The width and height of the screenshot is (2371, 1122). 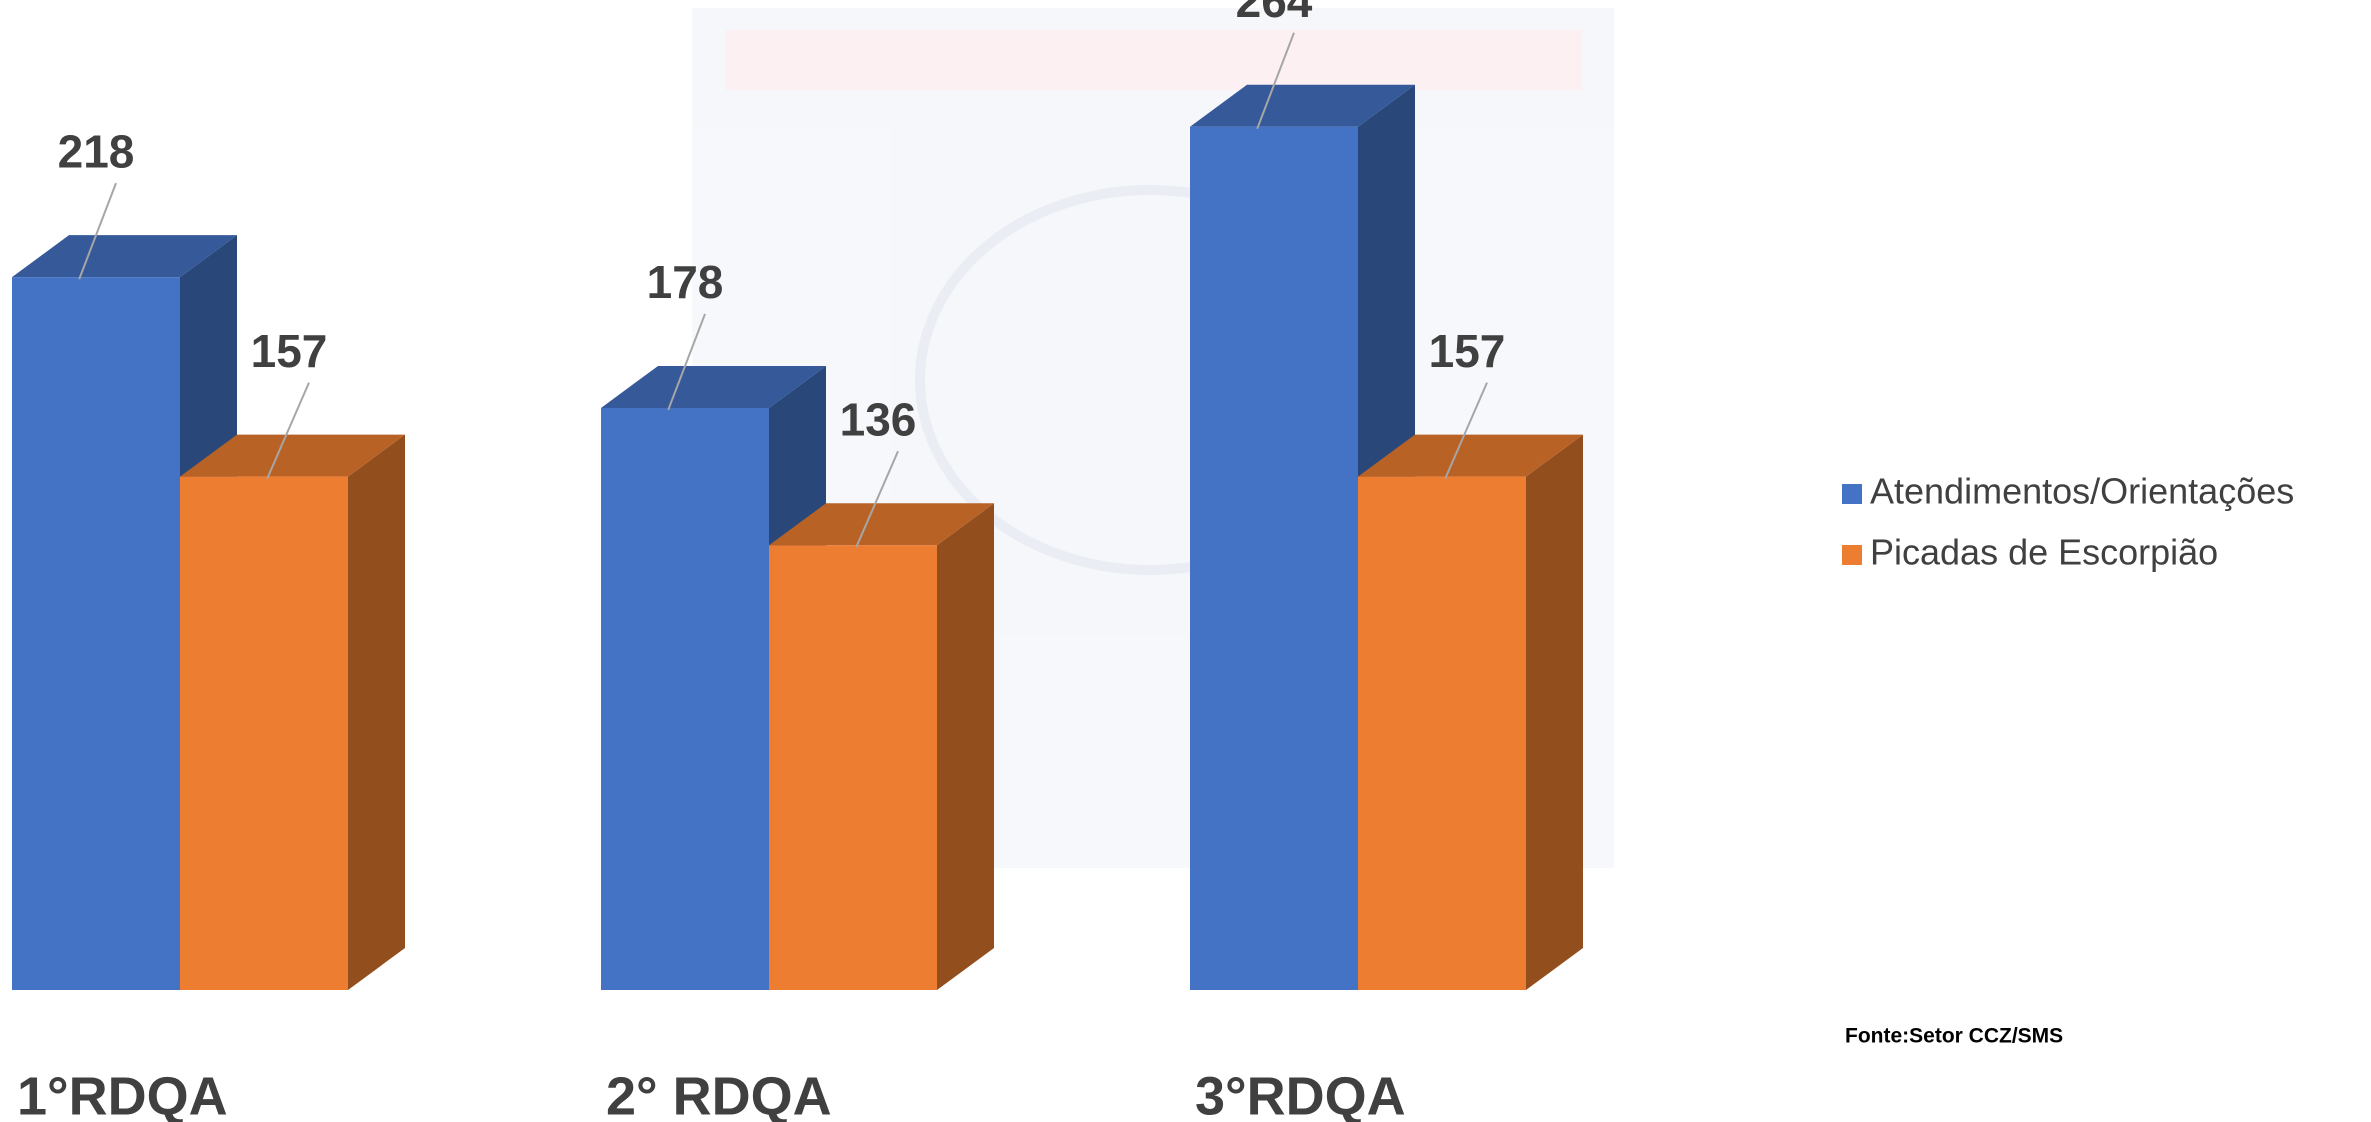 What do you see at coordinates (2082, 491) in the screenshot?
I see `legend-label: Atendimentos/Orientações` at bounding box center [2082, 491].